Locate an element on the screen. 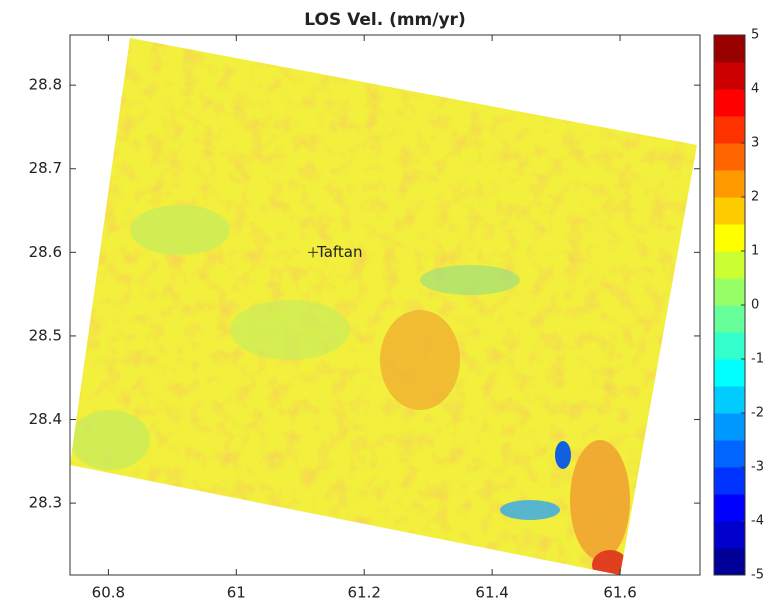 Image resolution: width=776 pixels, height=603 pixels. colorbar-tick-label: -5 is located at coordinates (757, 575).